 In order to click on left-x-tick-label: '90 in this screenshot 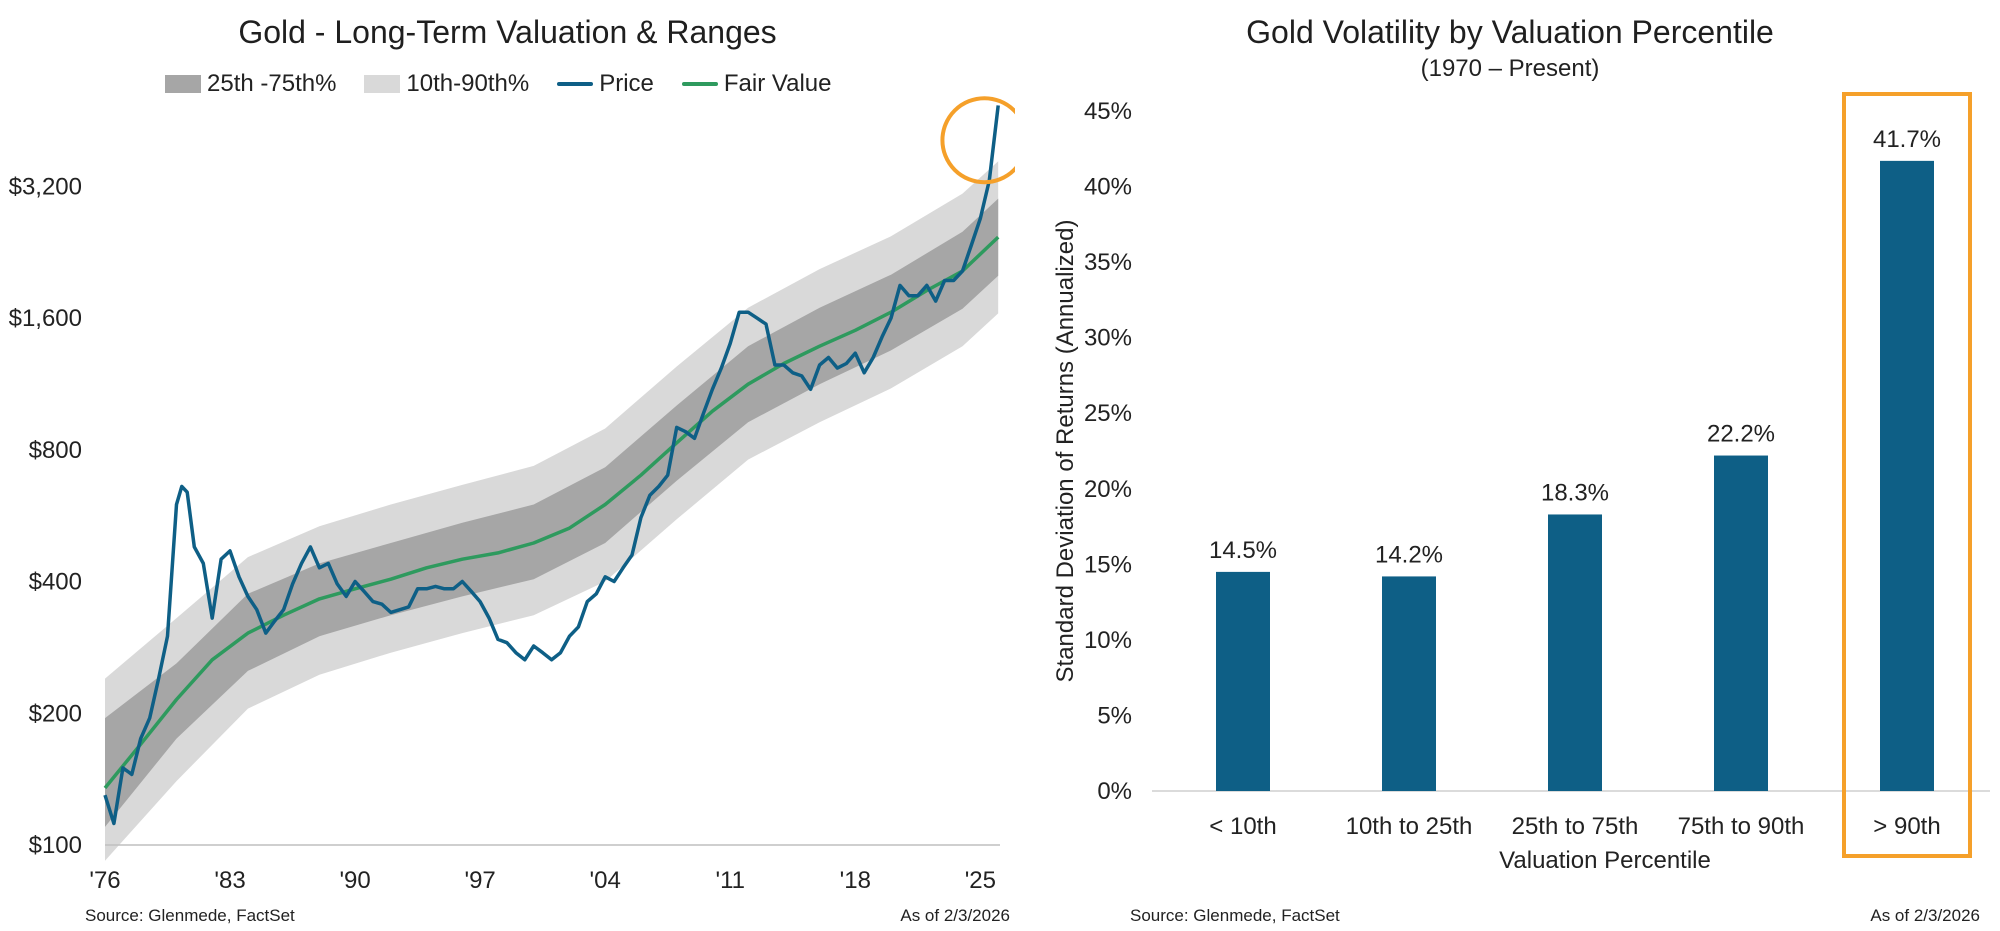, I will do `click(354, 880)`.